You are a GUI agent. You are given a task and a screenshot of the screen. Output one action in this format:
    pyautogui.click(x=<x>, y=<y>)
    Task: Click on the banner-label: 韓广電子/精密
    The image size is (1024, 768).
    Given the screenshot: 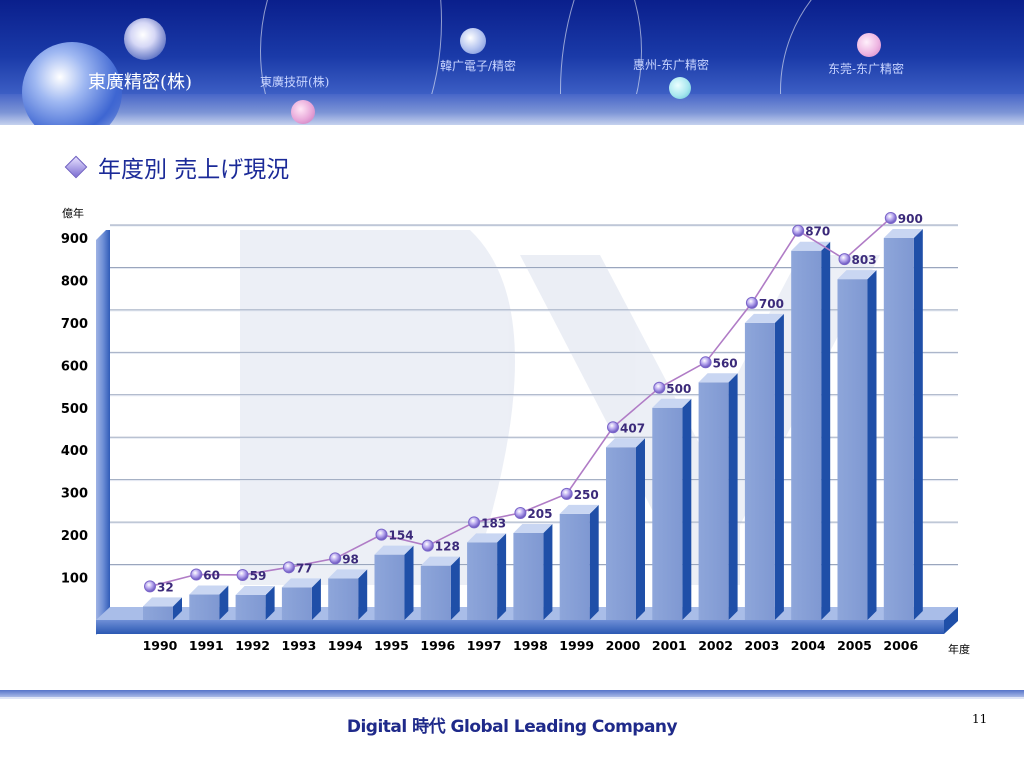 What is the action you would take?
    pyautogui.click(x=478, y=66)
    